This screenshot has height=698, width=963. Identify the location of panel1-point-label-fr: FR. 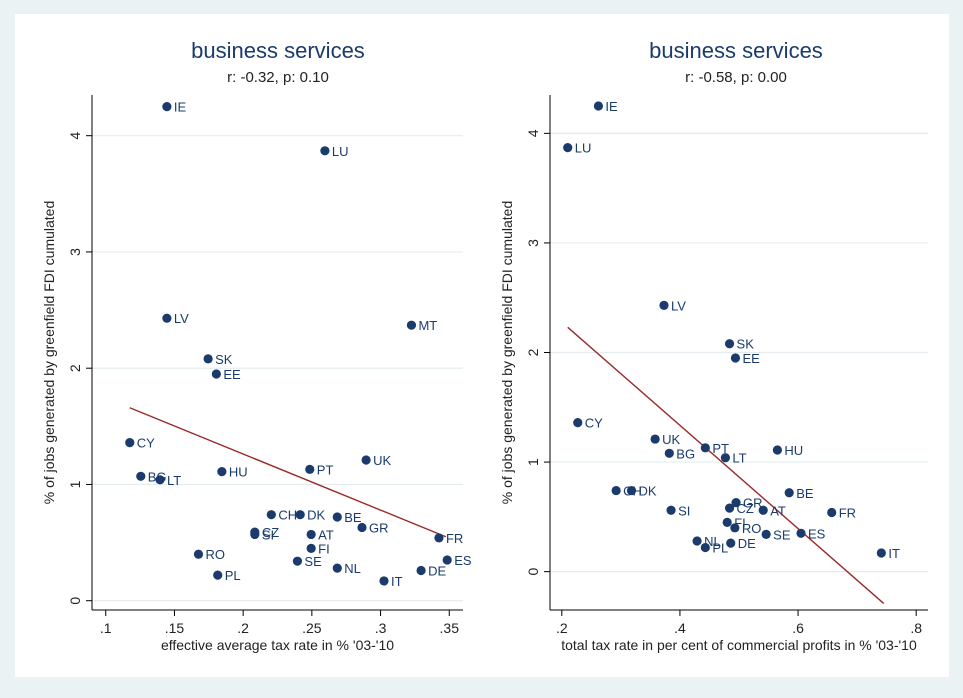
(454, 538).